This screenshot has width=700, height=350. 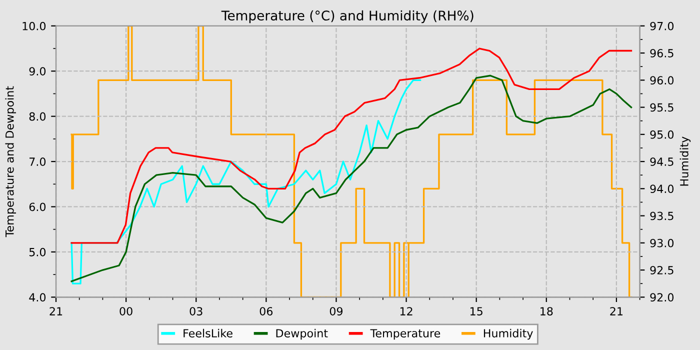 I want to click on y2-tick-label: 95.0, so click(x=662, y=134).